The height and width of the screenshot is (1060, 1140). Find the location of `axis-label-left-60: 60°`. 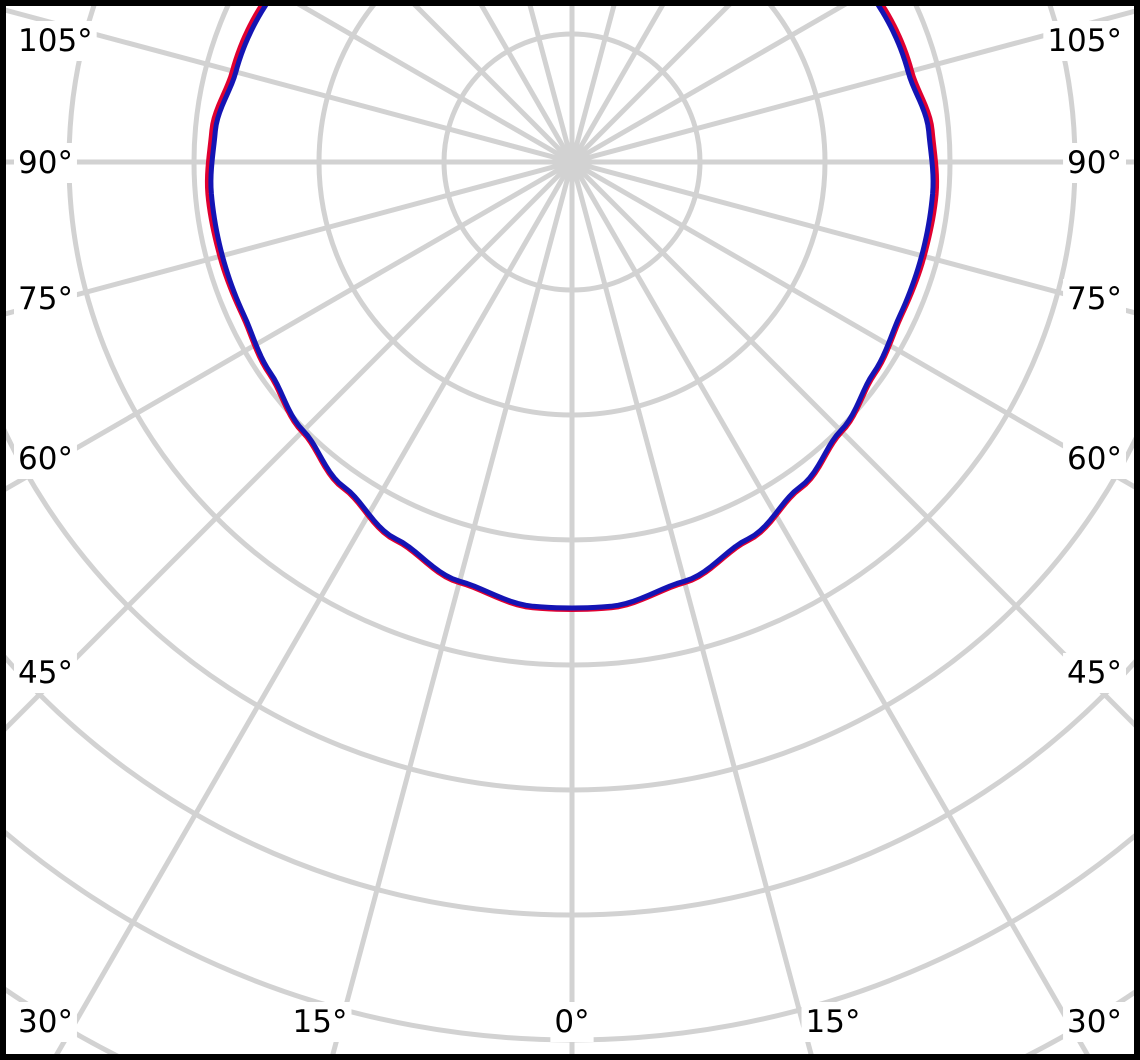

axis-label-left-60: 60° is located at coordinates (45, 459).